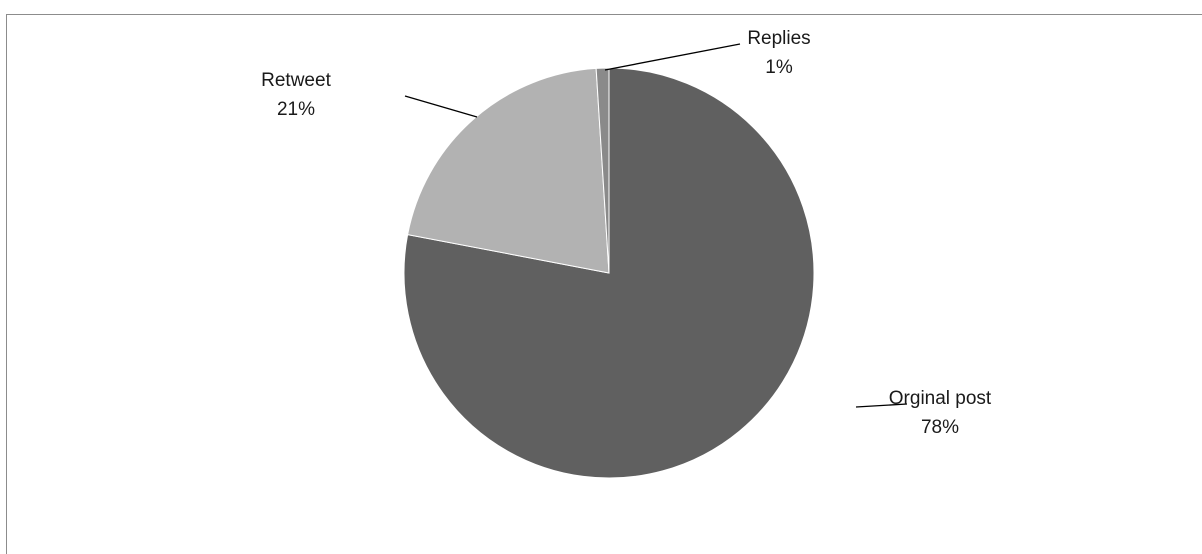 This screenshot has height=554, width=1202. Describe the element at coordinates (779, 67) in the screenshot. I see `data-label-value-replies: 1%` at that location.